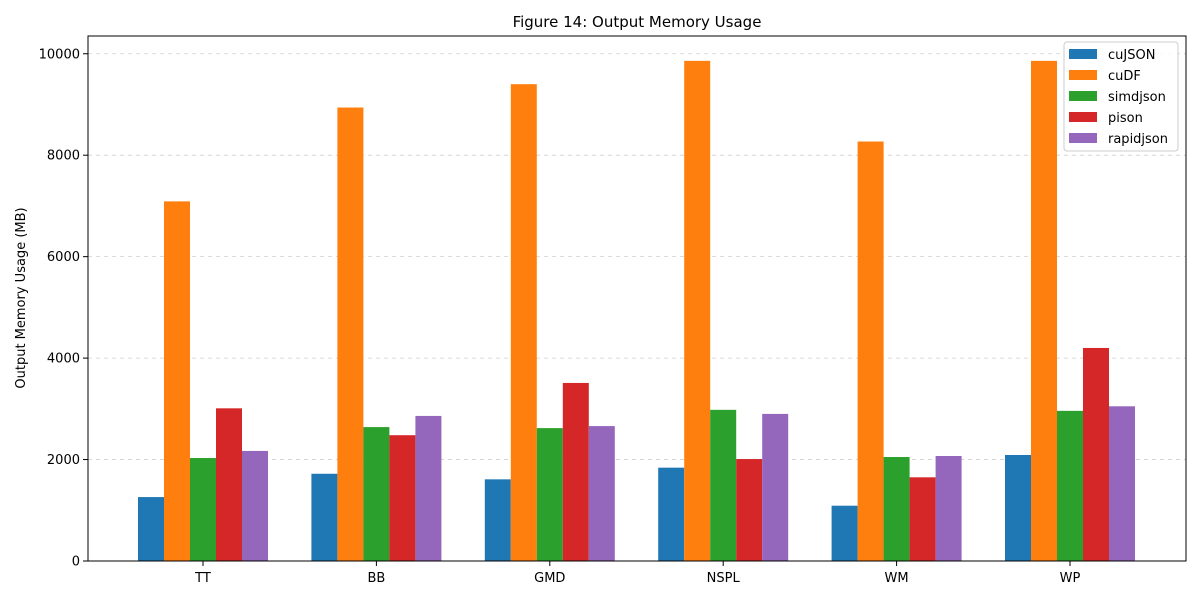  I want to click on x-tick-label-WM: WM, so click(897, 578).